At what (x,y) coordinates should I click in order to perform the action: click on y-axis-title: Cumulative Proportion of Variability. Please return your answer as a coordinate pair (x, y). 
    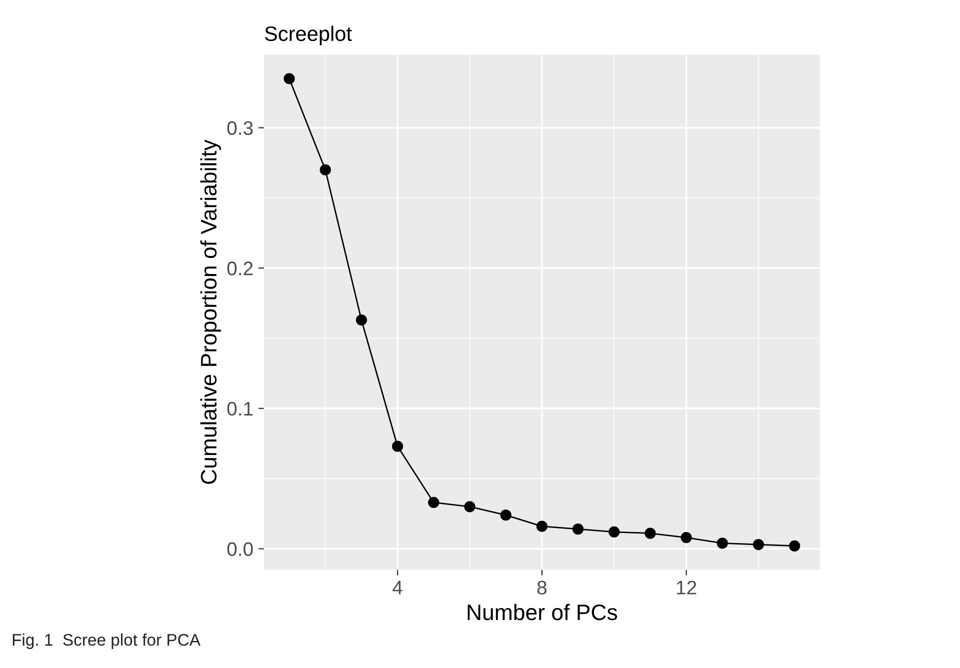
    Looking at the image, I should click on (210, 312).